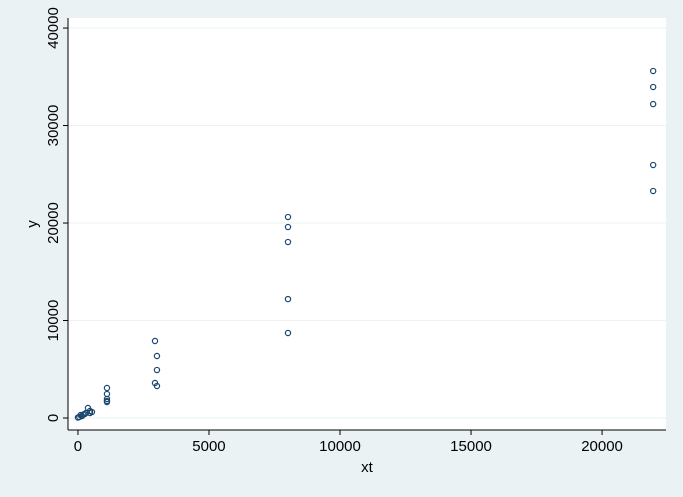 This screenshot has width=683, height=497. What do you see at coordinates (471, 446) in the screenshot?
I see `x-tick-label: 15000` at bounding box center [471, 446].